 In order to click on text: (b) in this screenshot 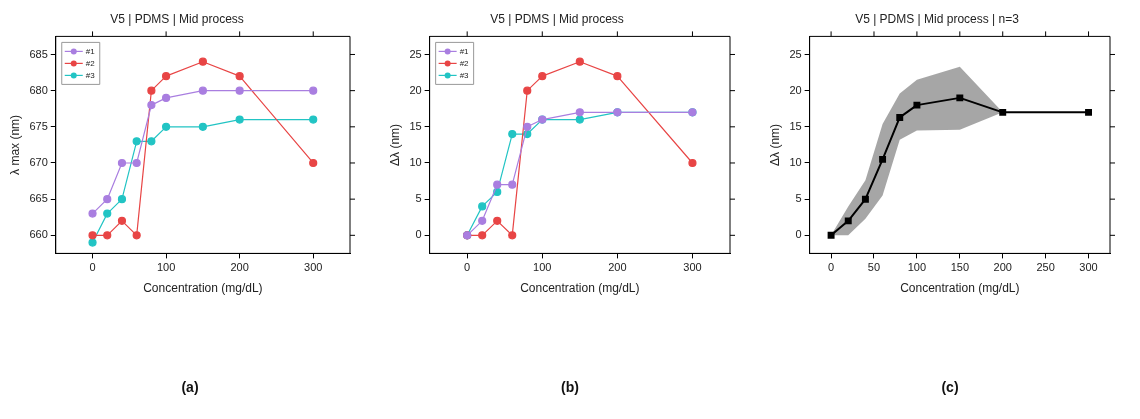, I will do `click(570, 387)`.